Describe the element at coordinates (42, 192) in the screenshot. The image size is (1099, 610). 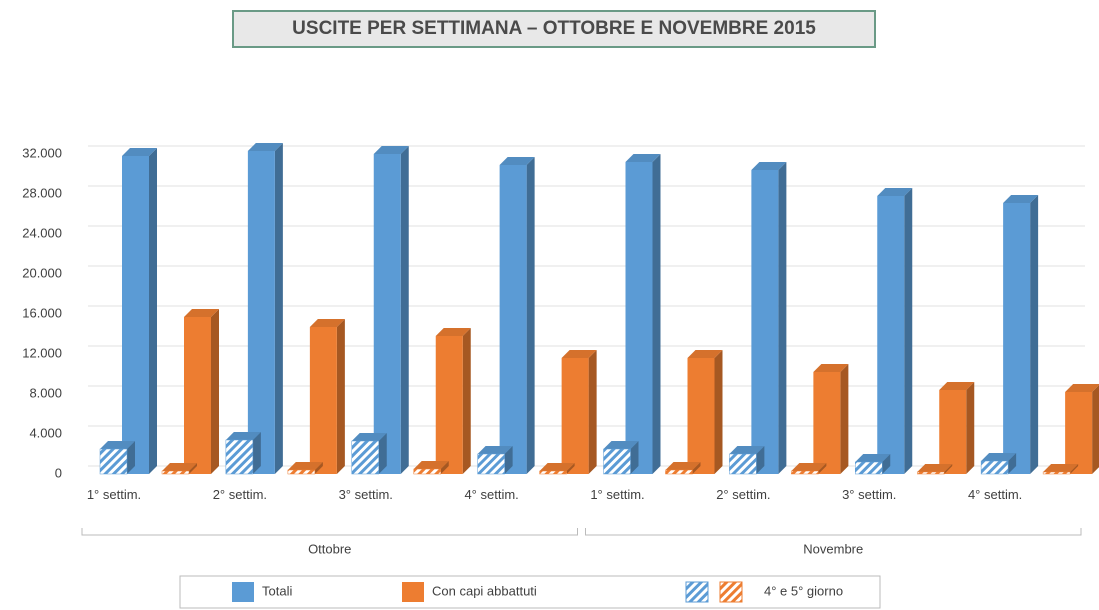
I see `y-tick-label: 28.000` at that location.